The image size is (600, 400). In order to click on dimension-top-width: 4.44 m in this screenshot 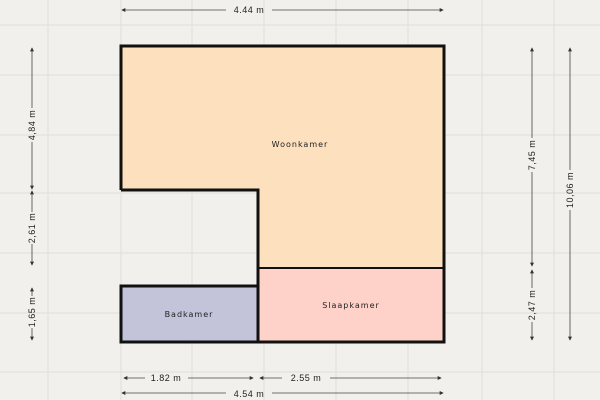, I will do `click(282, 10)`.